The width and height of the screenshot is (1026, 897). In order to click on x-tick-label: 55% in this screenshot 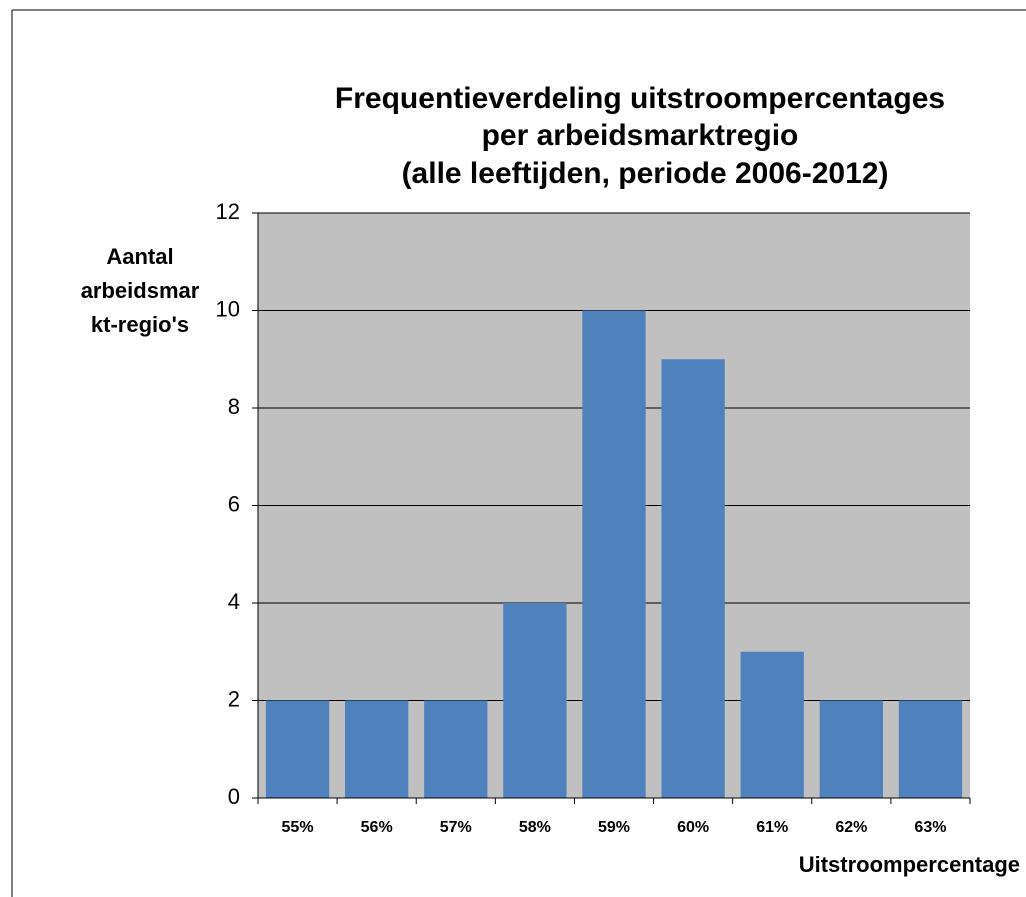, I will do `click(298, 827)`.